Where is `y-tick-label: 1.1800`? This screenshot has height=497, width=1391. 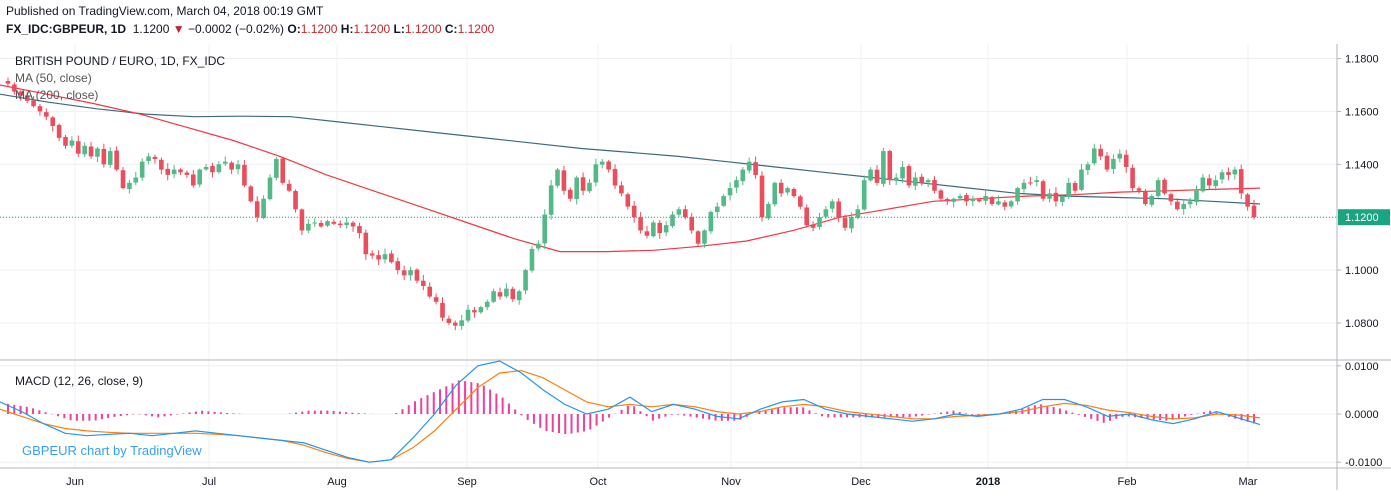 y-tick-label: 1.1800 is located at coordinates (1362, 60).